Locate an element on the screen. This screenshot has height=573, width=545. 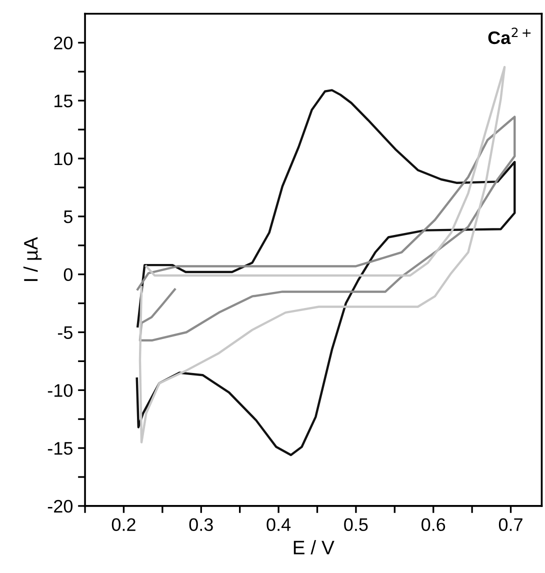
x-tick-label: 0.5 is located at coordinates (356, 525).